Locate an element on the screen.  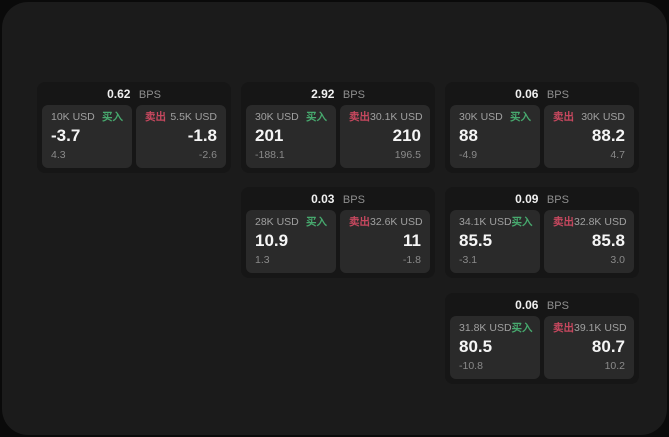
buy-amount: 10K USD is located at coordinates (73, 117).